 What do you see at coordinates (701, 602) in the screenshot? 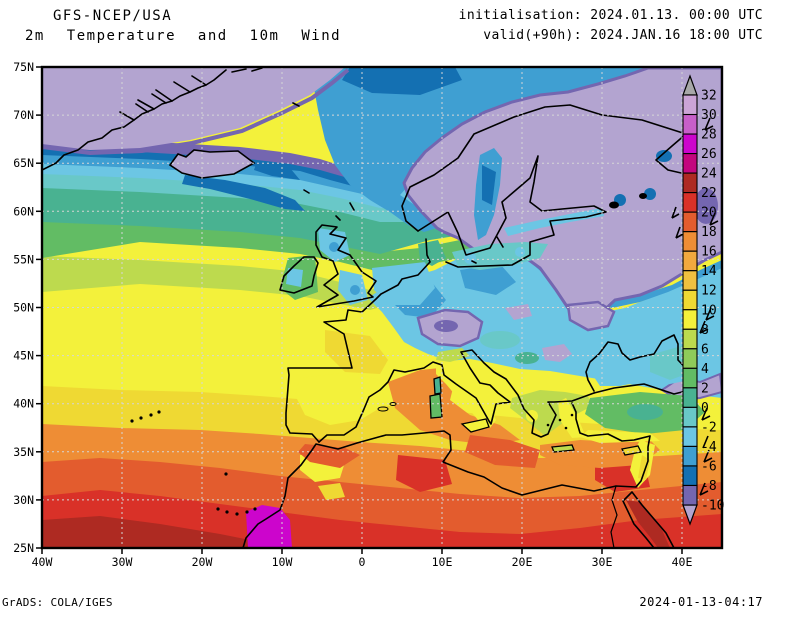
I see `render-timestamp: 2024-01-13-04:17` at bounding box center [701, 602].